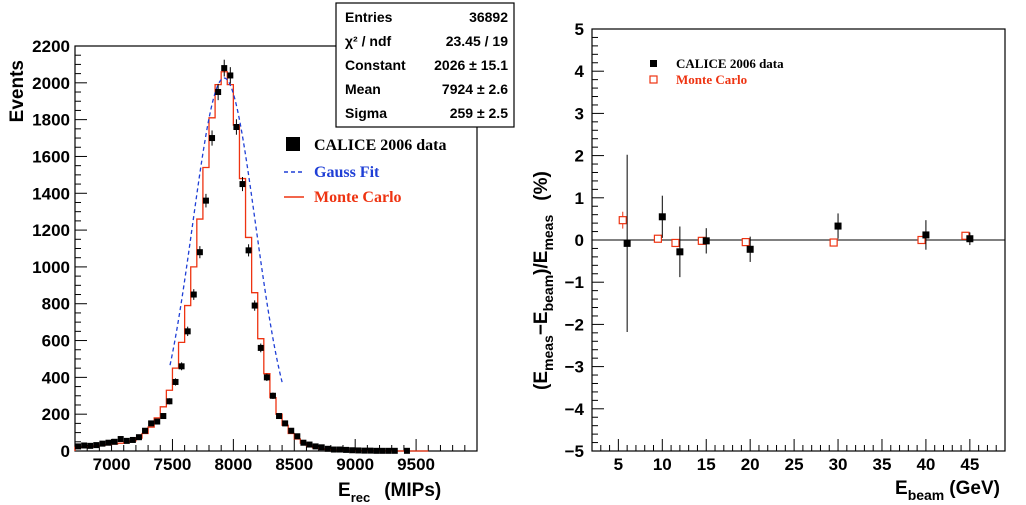  Describe the element at coordinates (653, 79) in the screenshot. I see `legend-mc-marker` at that location.